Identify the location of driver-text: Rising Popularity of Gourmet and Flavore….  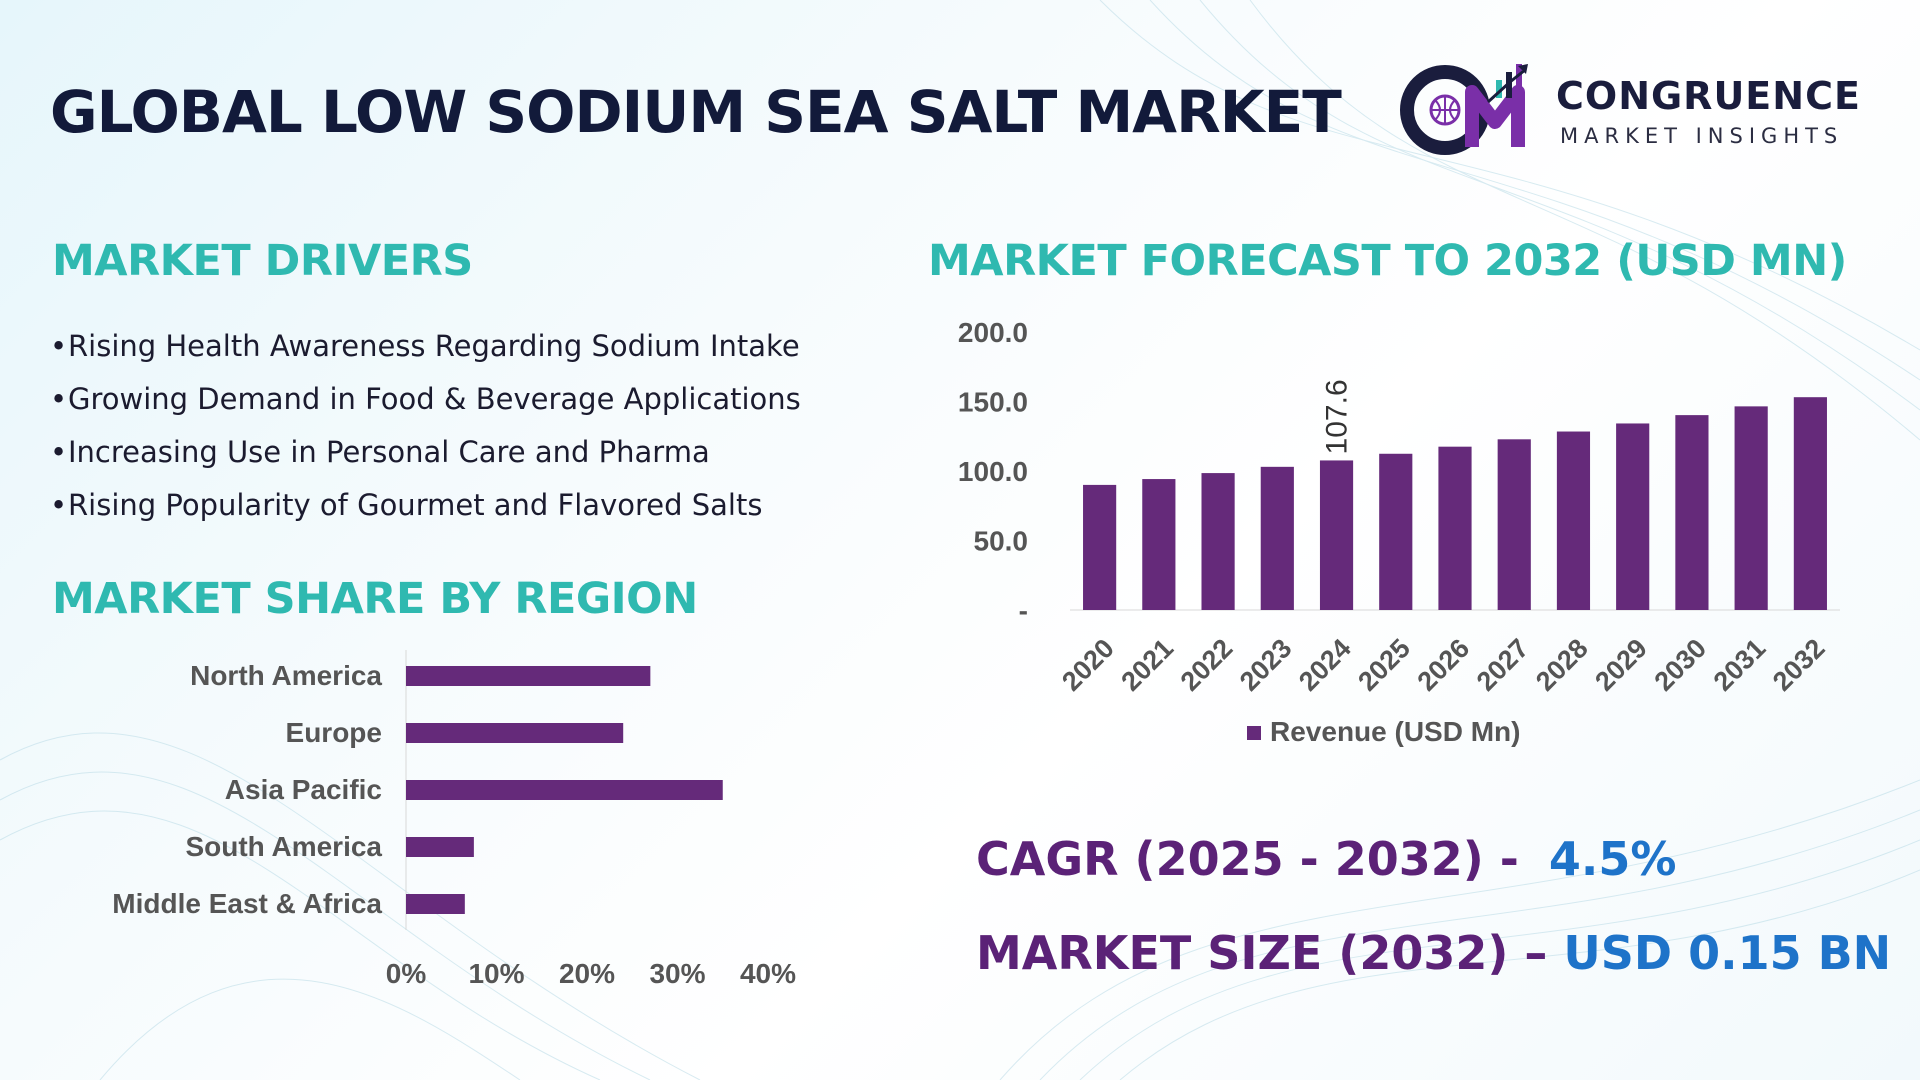
(415, 505).